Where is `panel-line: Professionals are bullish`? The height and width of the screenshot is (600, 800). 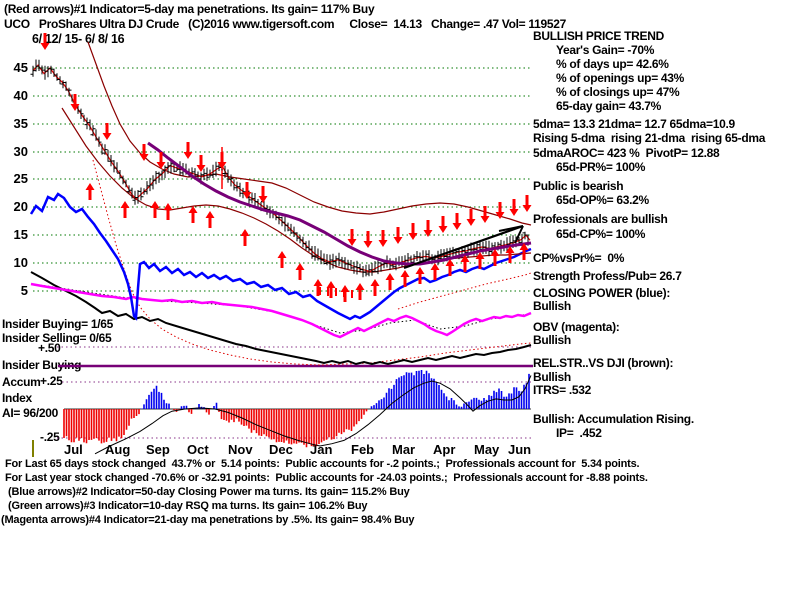
panel-line: Professionals are bullish is located at coordinates (600, 219).